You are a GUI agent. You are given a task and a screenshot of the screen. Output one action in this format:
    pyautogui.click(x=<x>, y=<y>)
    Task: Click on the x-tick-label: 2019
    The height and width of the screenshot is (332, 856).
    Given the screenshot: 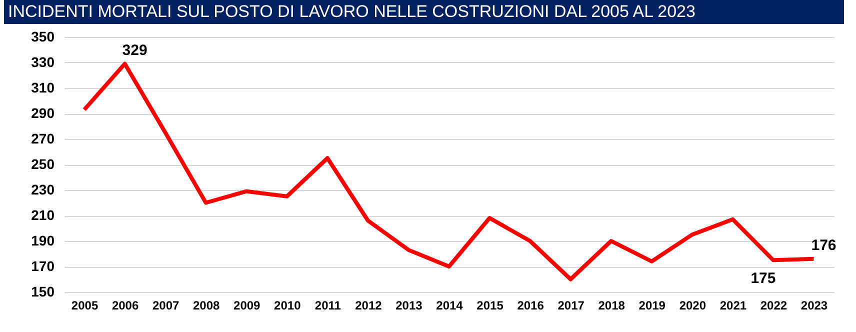 What is the action you would take?
    pyautogui.click(x=652, y=305)
    